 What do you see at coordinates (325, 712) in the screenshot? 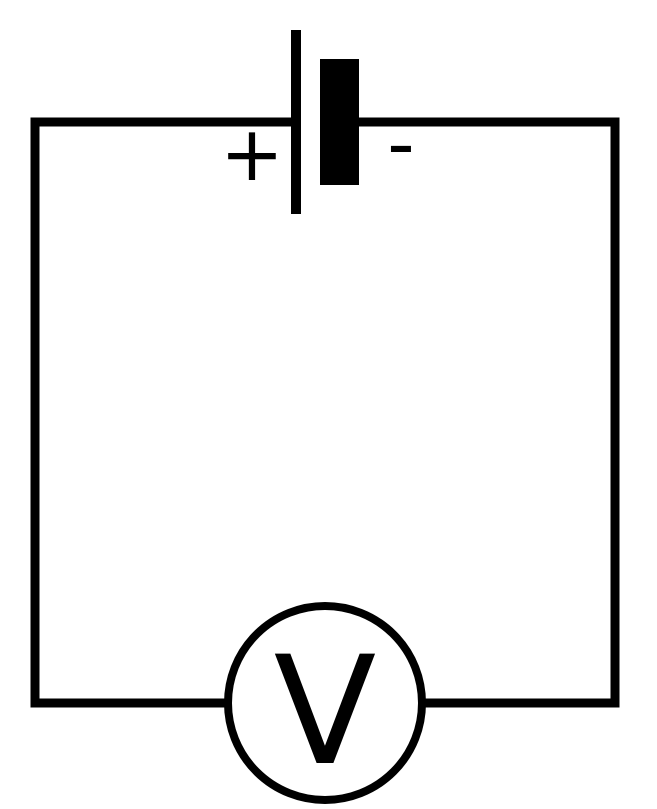
I see `voltmeter-label: V` at bounding box center [325, 712].